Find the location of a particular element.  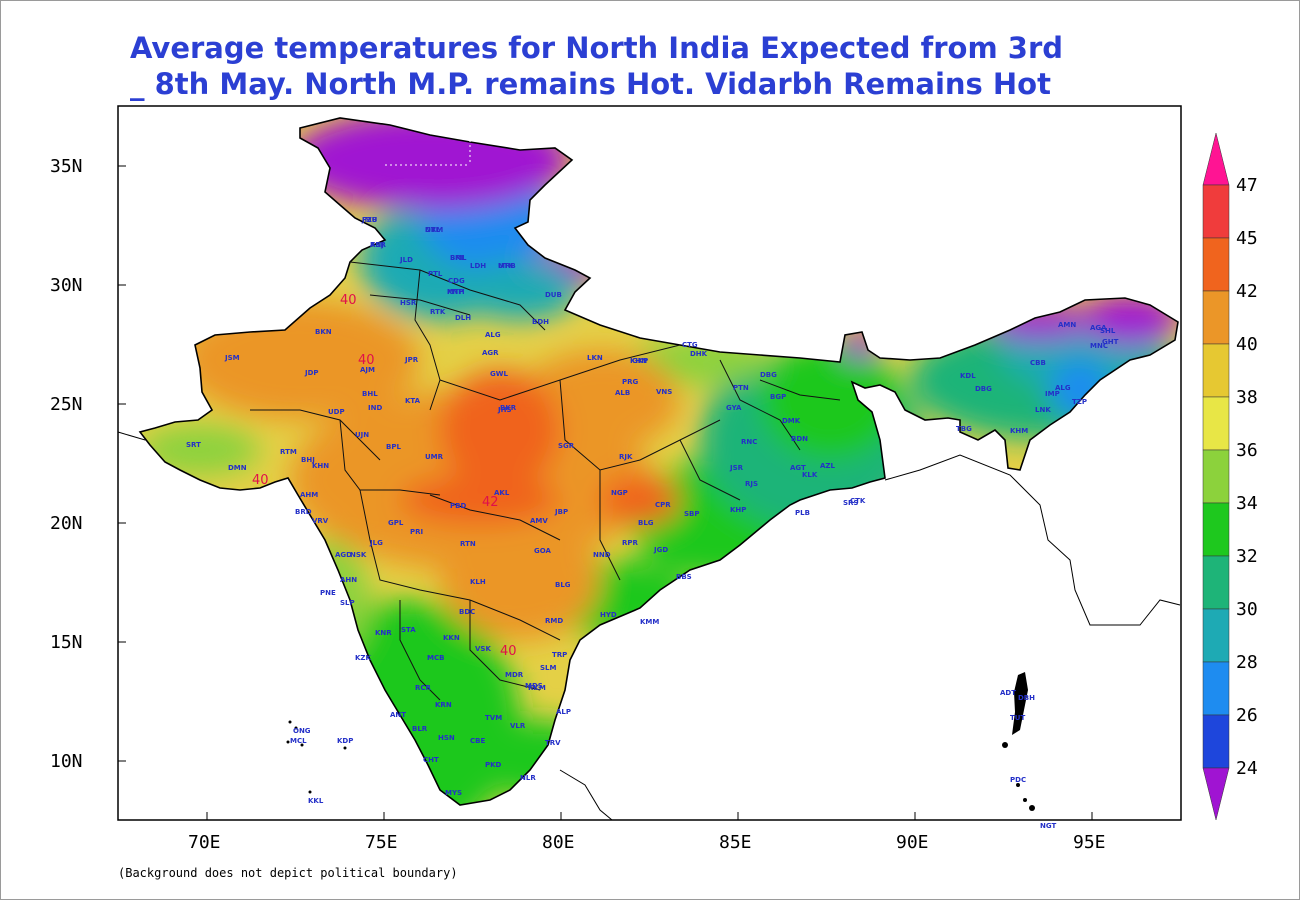

kashmir-dotted-line is located at coordinates (428, 153).